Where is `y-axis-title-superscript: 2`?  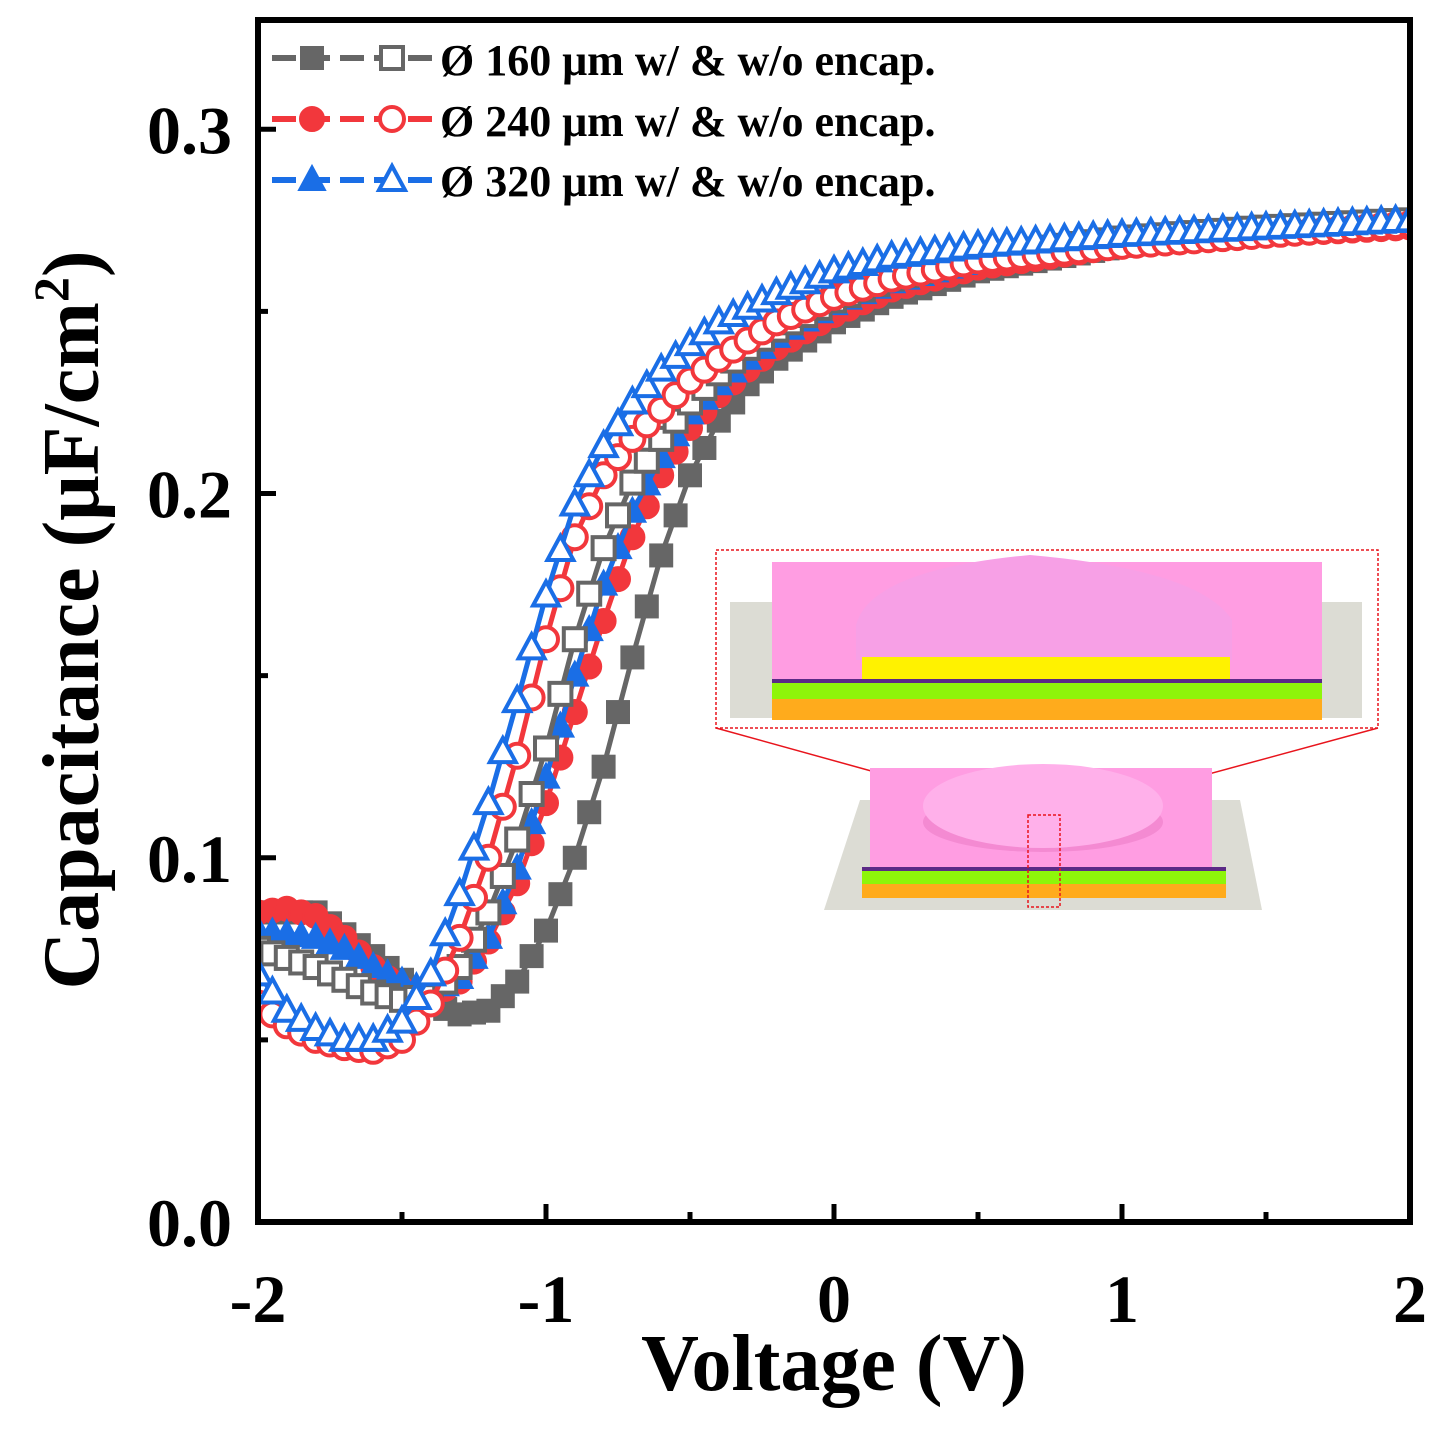 y-axis-title-superscript: 2 is located at coordinates (51, 289).